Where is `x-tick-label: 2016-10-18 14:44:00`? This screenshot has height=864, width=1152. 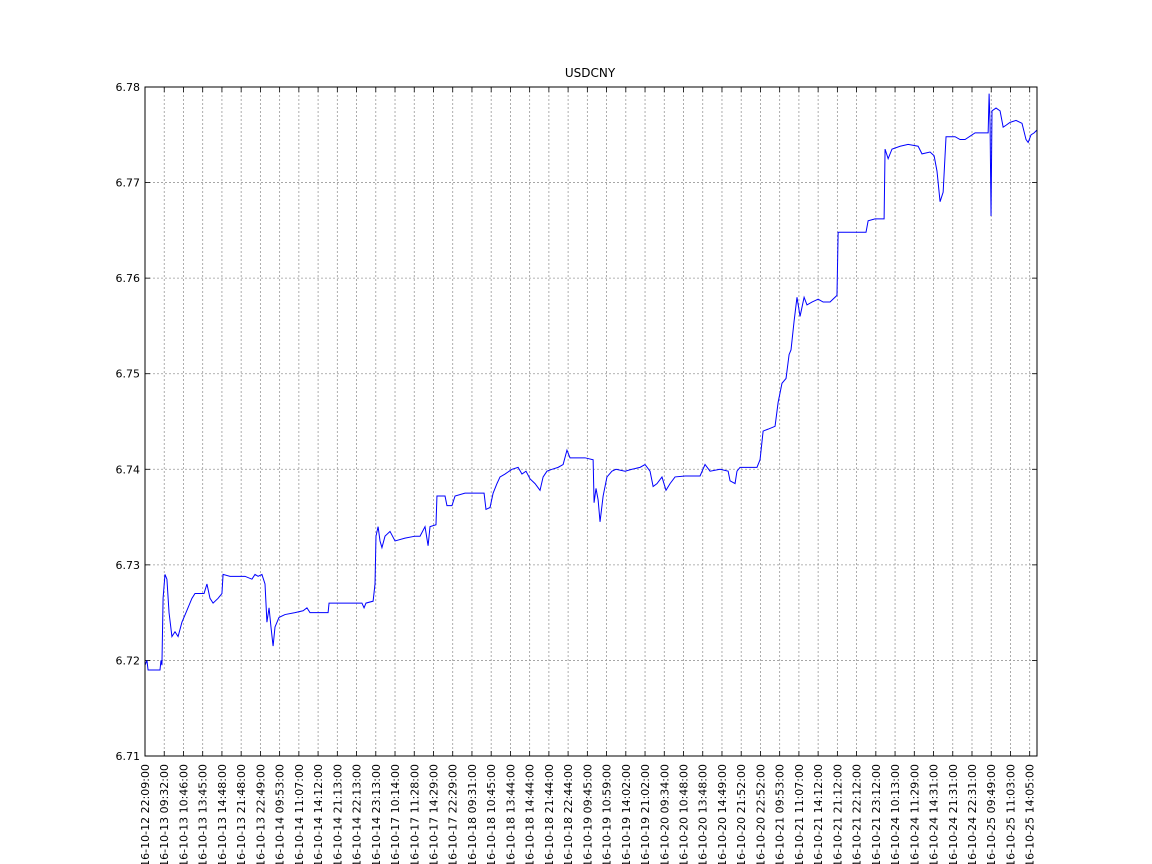
x-tick-label: 2016-10-18 14:44:00 is located at coordinates (530, 814).